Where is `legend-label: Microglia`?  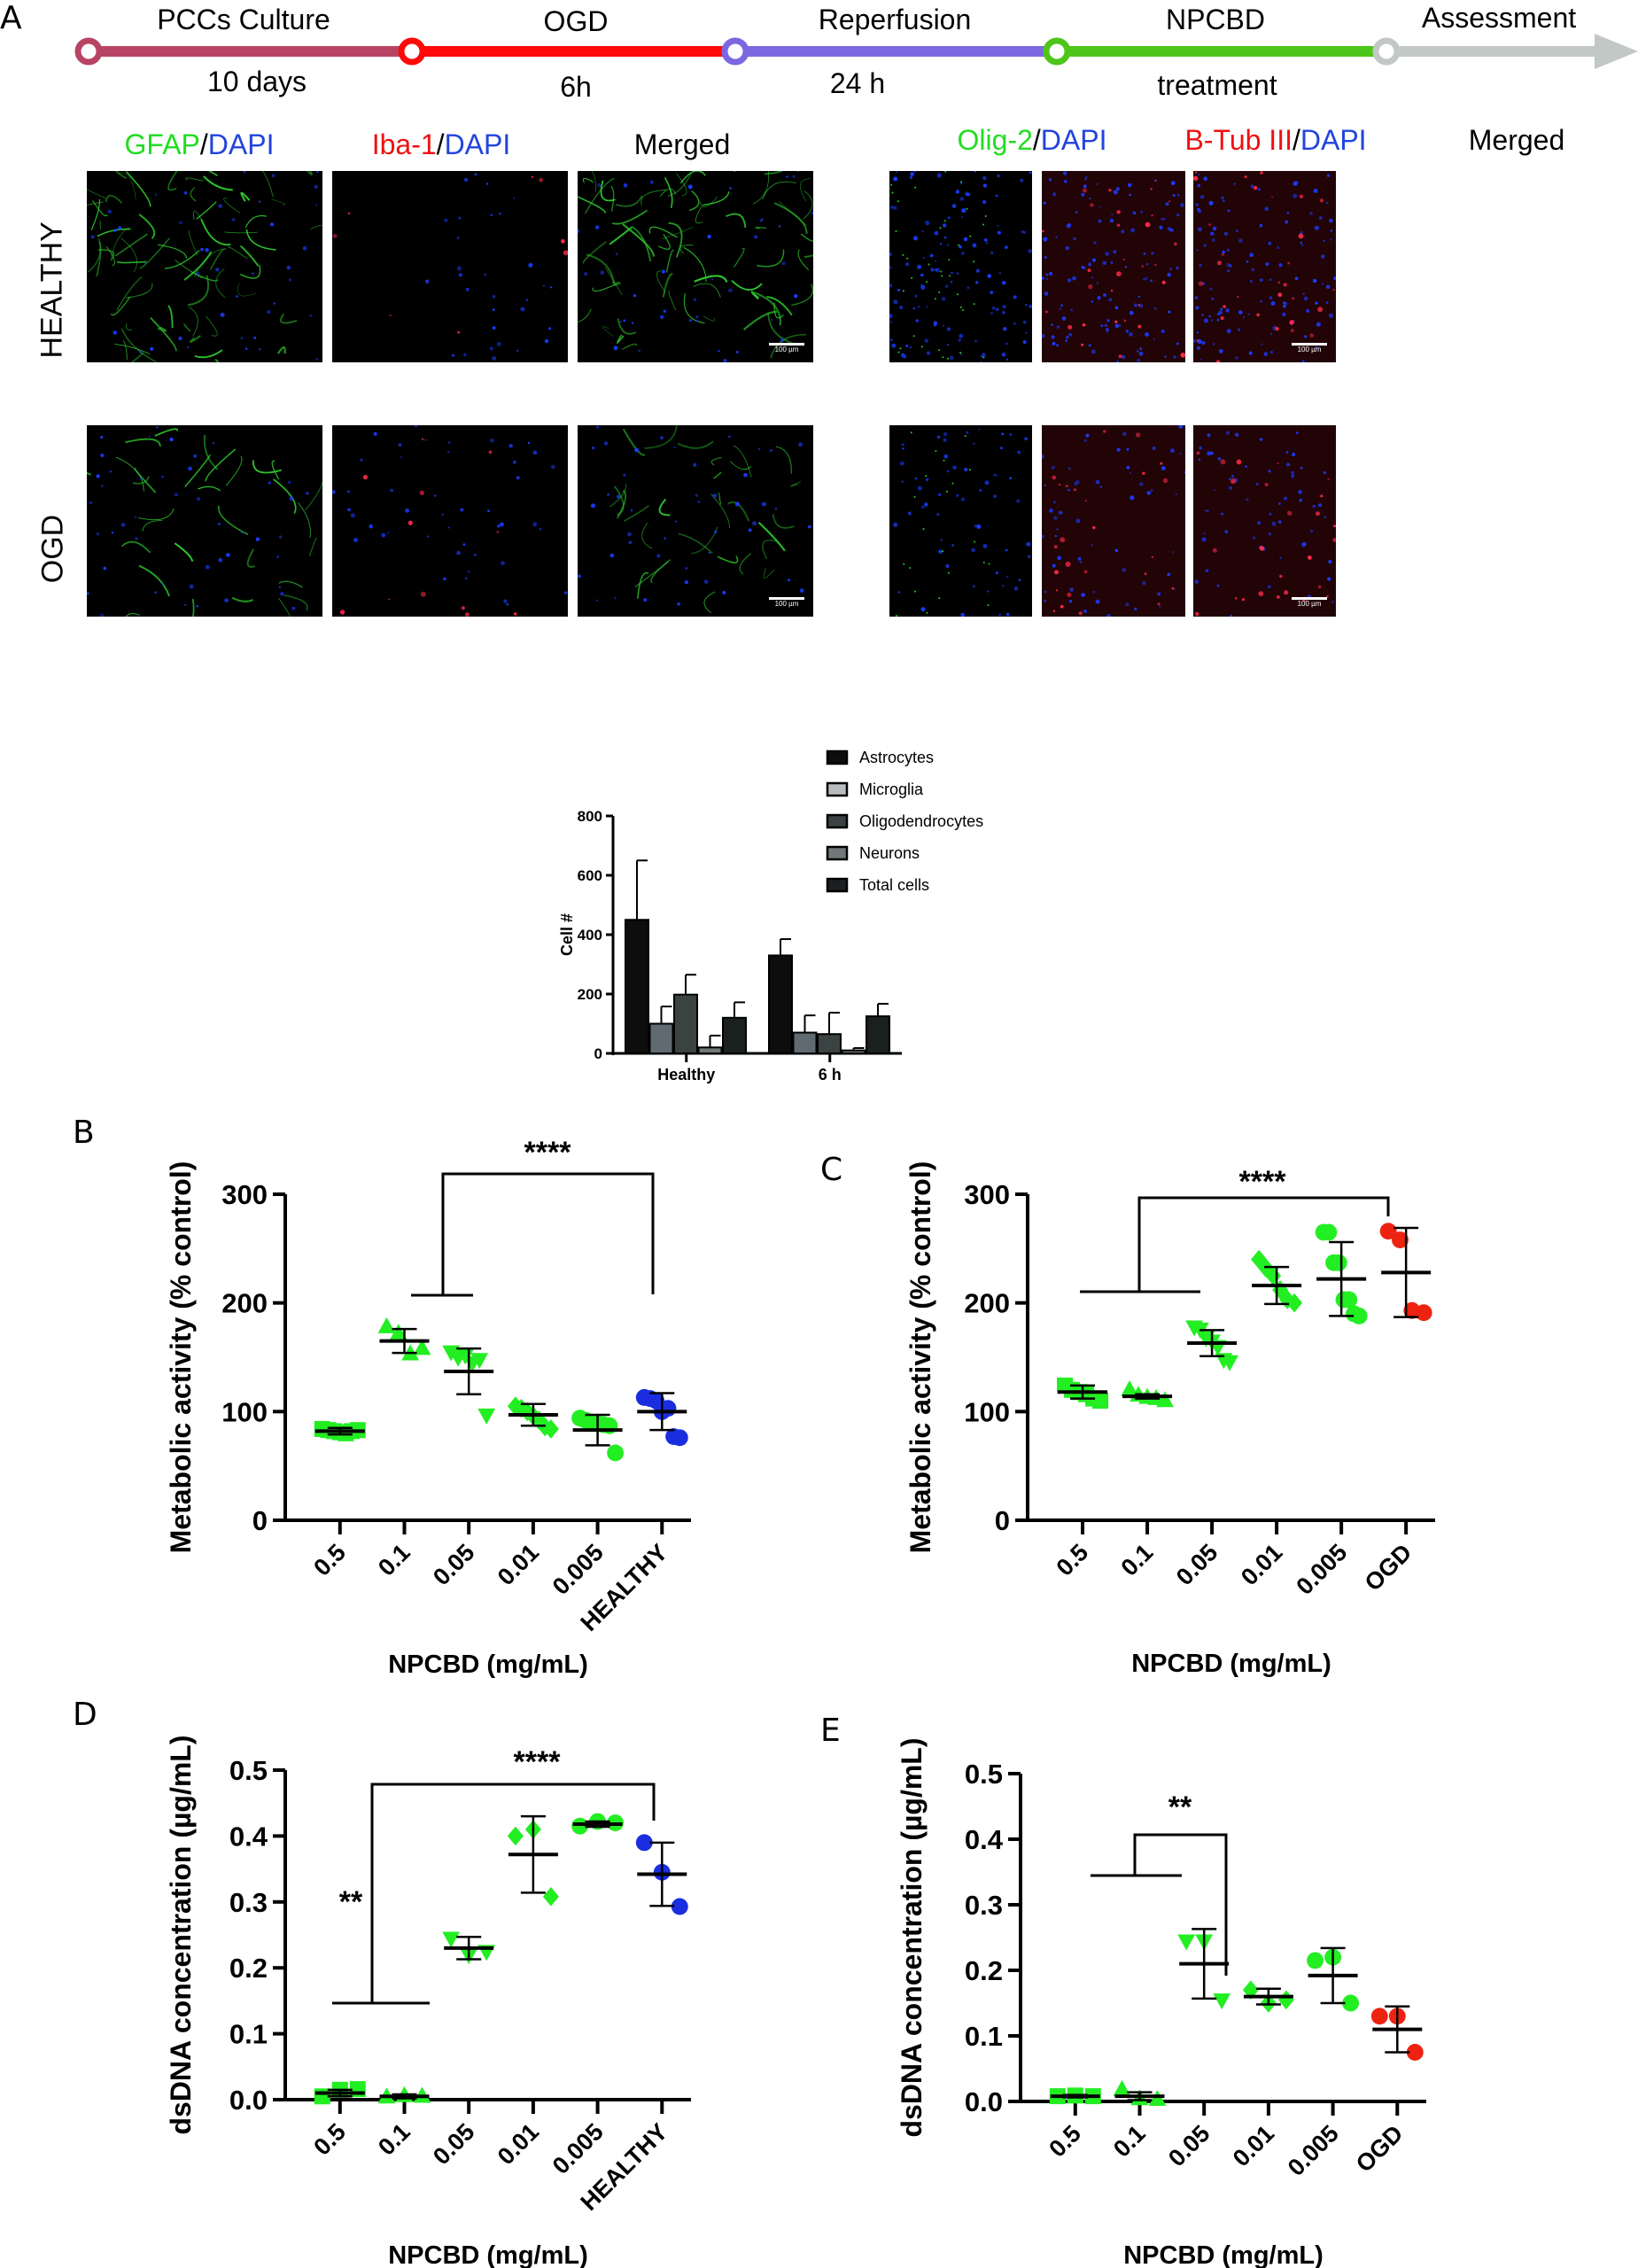 legend-label: Microglia is located at coordinates (891, 789).